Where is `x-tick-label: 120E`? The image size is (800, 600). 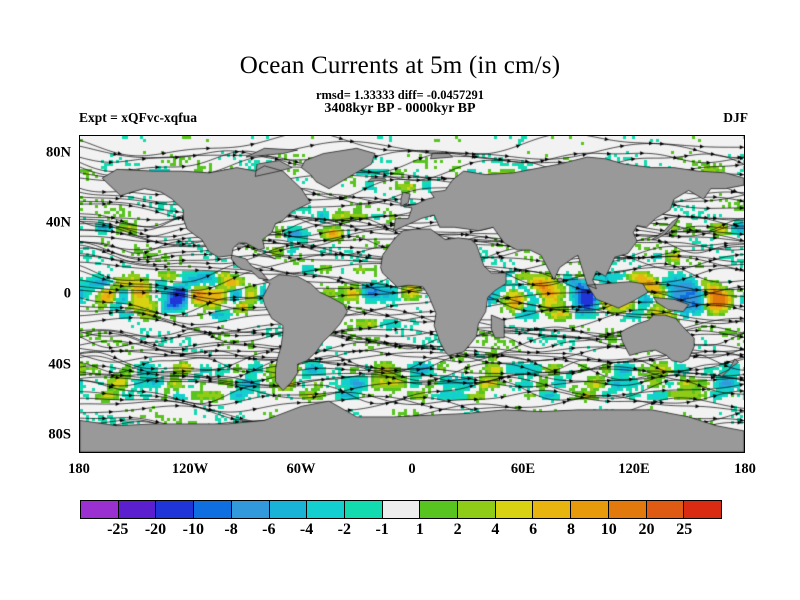 x-tick-label: 120E is located at coordinates (634, 469).